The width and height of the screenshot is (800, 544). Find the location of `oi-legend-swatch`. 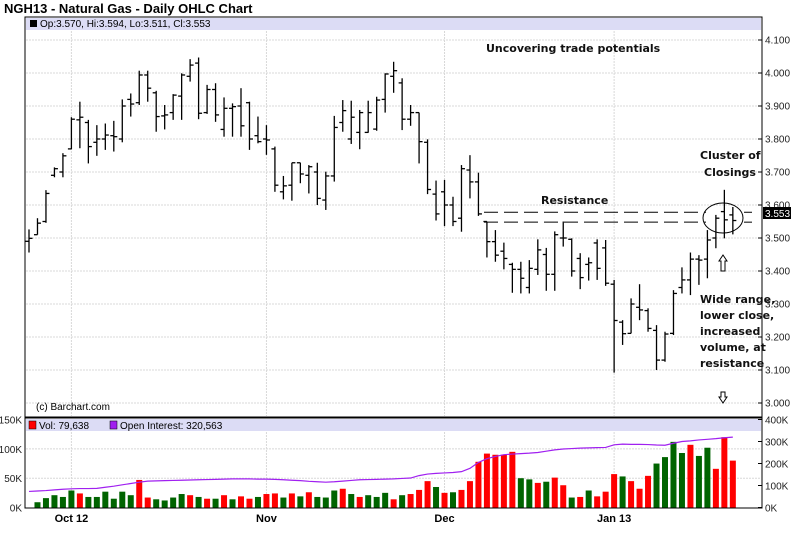

oi-legend-swatch is located at coordinates (113, 425).